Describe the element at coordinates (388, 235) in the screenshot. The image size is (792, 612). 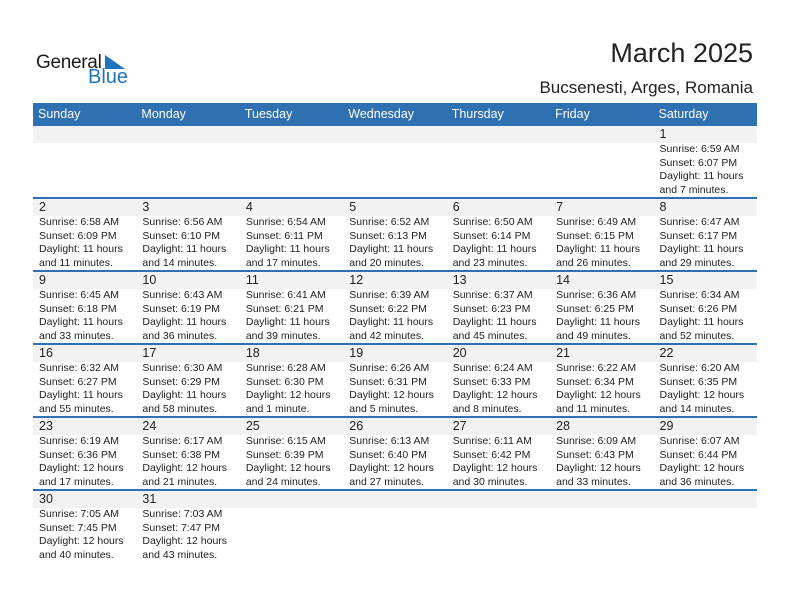
I see `sunset-text: Sunset: 6:13 PM` at that location.